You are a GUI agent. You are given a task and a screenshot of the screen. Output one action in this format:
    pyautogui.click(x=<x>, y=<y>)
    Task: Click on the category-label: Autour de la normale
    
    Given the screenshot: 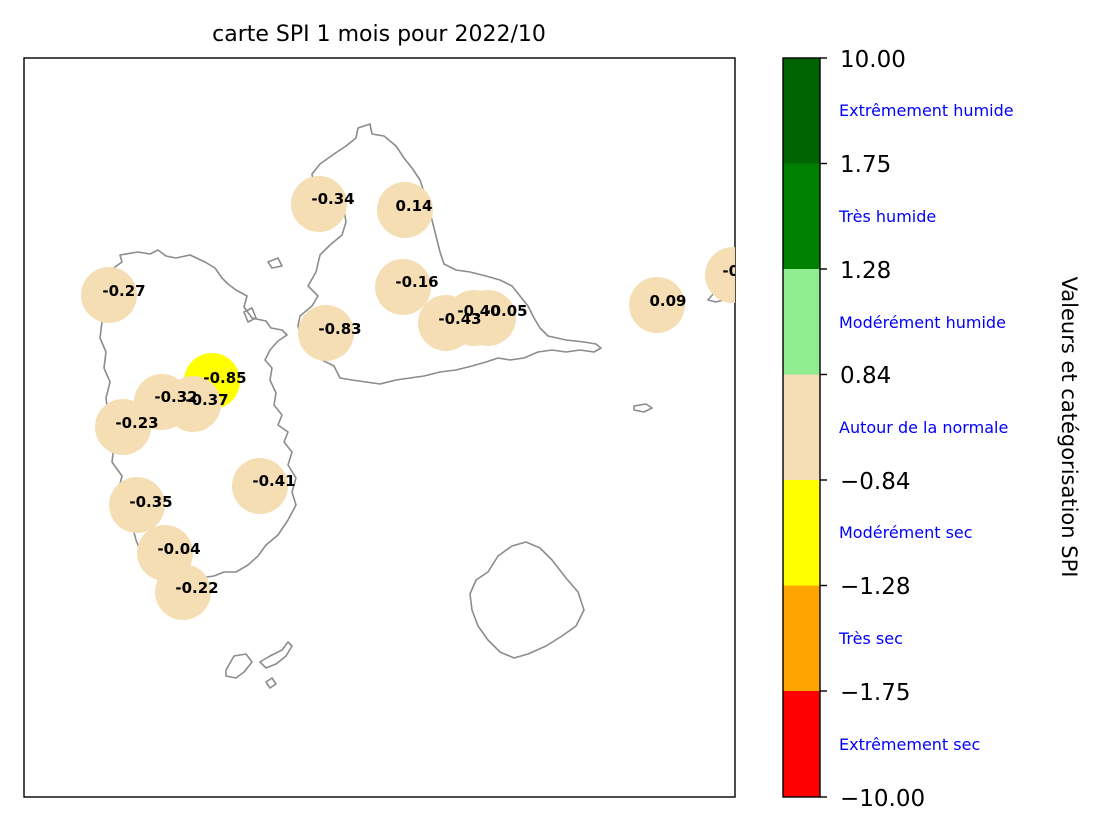 What is the action you would take?
    pyautogui.click(x=923, y=427)
    